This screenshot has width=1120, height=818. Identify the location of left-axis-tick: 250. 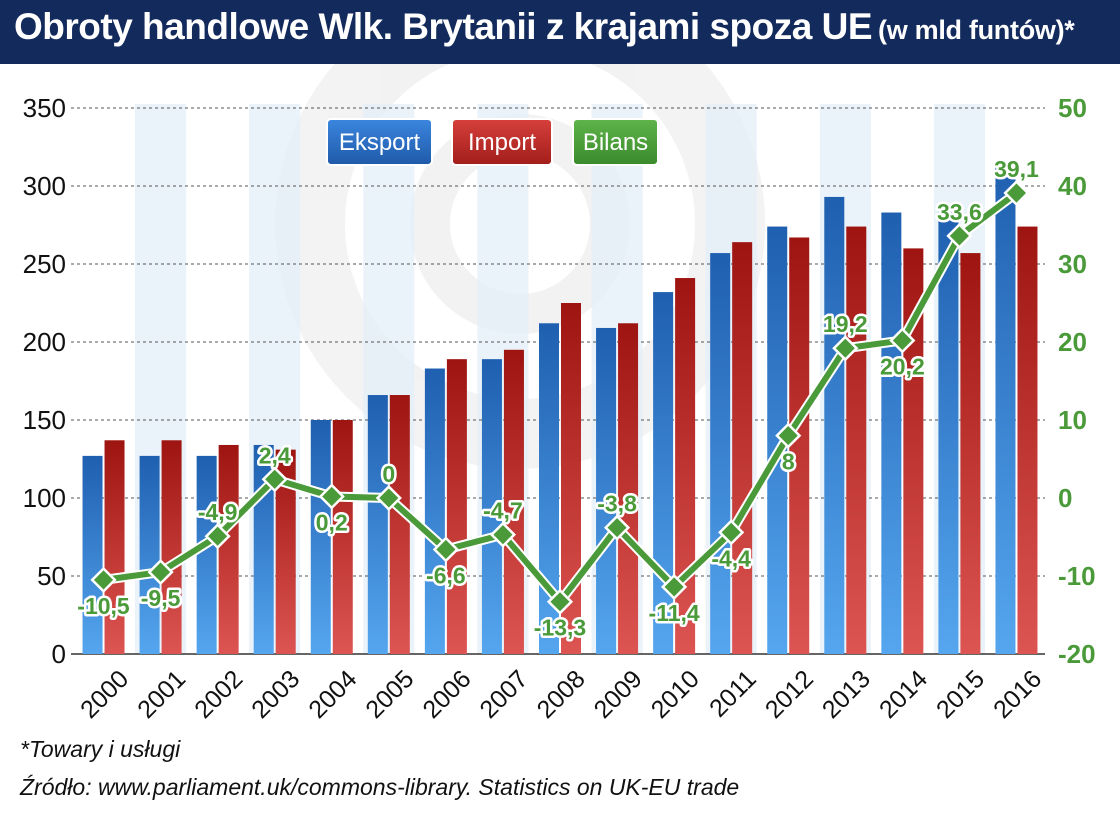
(44, 264).